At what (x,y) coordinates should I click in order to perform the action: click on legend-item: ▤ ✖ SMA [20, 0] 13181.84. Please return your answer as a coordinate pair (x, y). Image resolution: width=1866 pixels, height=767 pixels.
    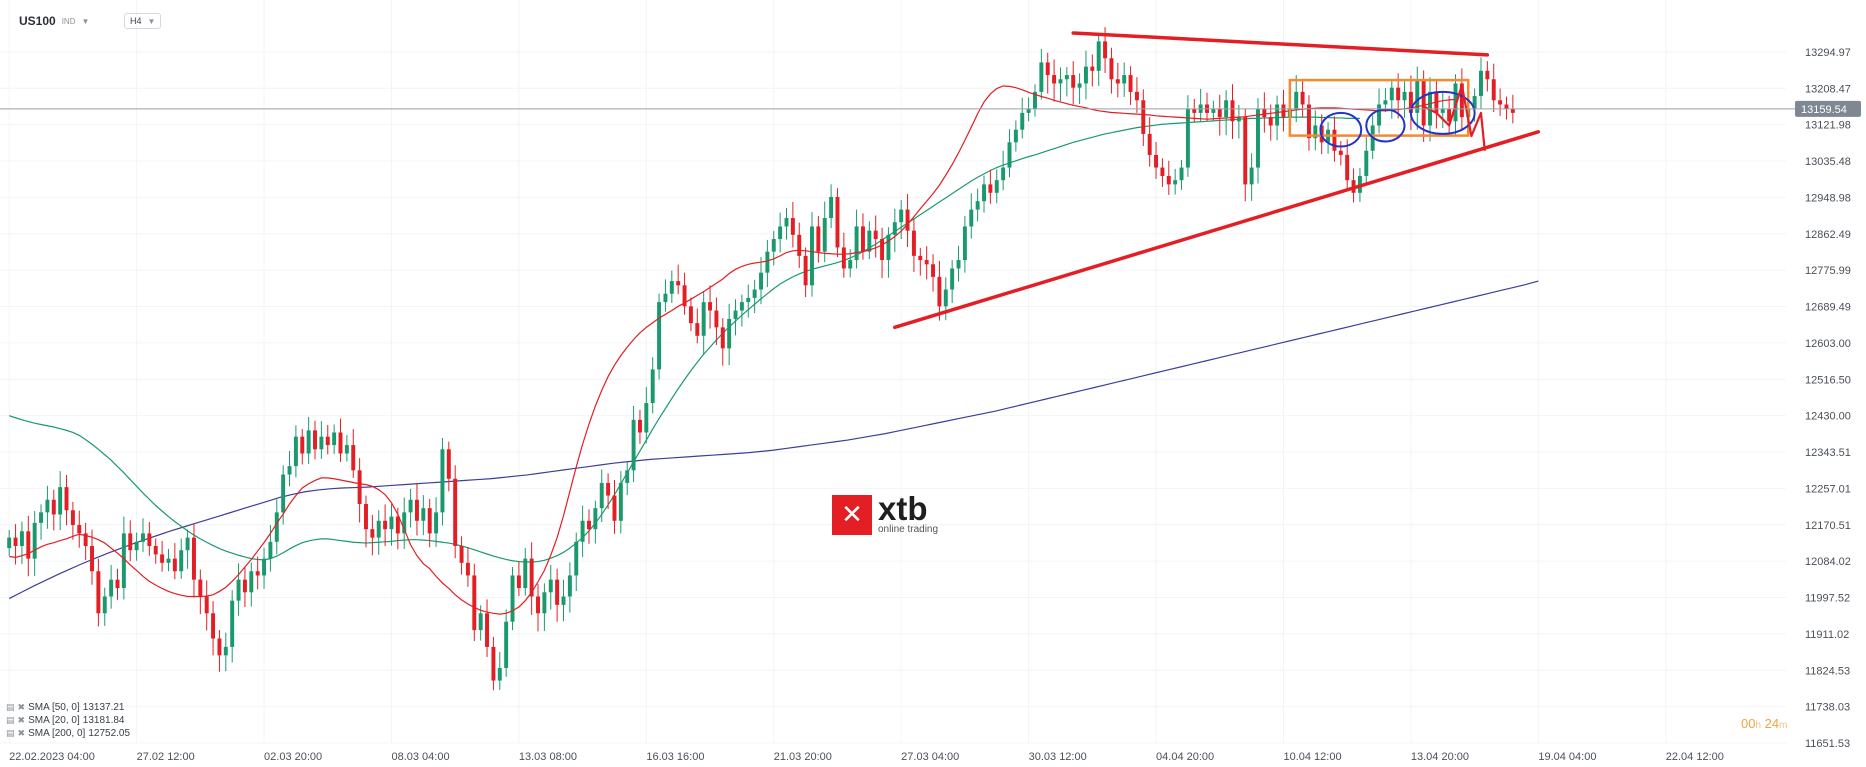
    Looking at the image, I should click on (68, 720).